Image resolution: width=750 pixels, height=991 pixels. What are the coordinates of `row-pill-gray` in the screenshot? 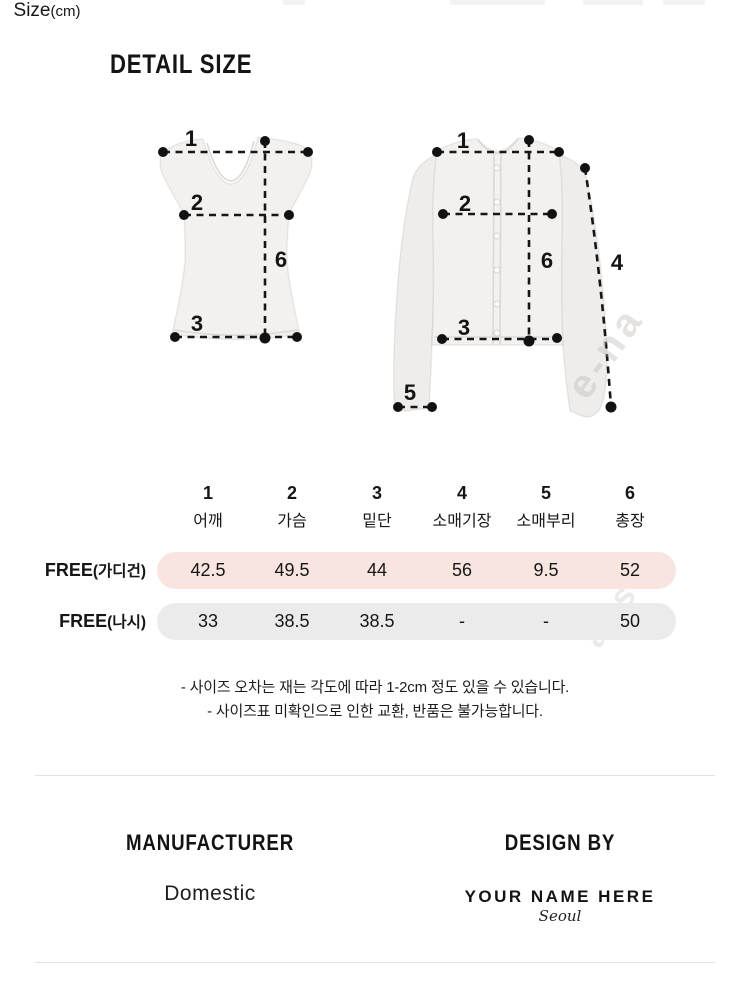 It's located at (416, 621).